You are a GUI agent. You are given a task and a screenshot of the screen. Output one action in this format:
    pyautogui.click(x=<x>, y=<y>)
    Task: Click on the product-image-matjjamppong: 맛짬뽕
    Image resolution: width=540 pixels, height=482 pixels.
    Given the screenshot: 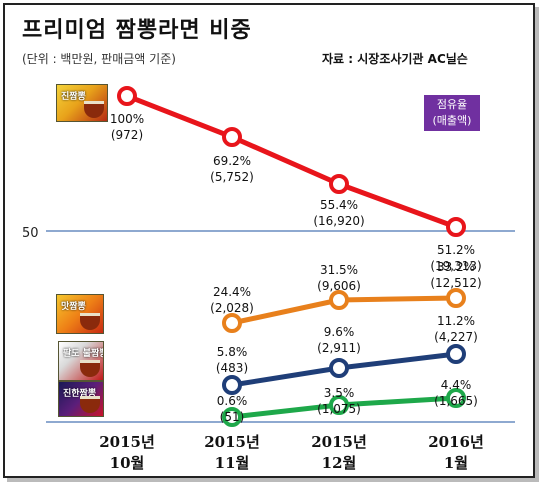 What is the action you would take?
    pyautogui.click(x=80, y=314)
    